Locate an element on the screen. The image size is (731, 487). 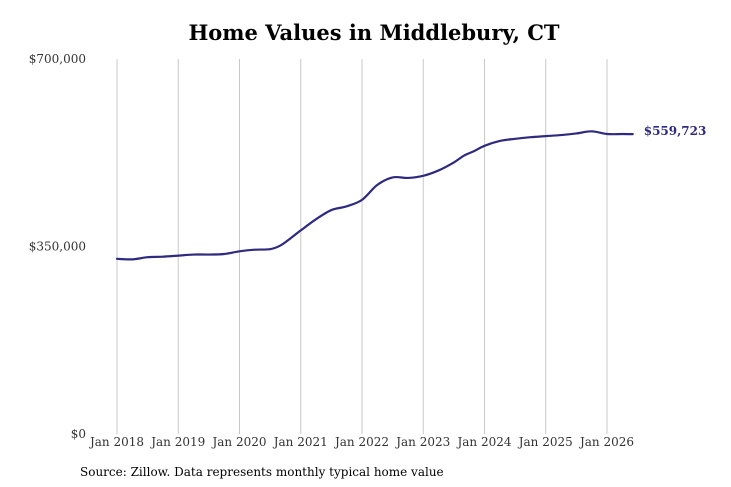
x-tick-label: Jan 2019 is located at coordinates (177, 442).